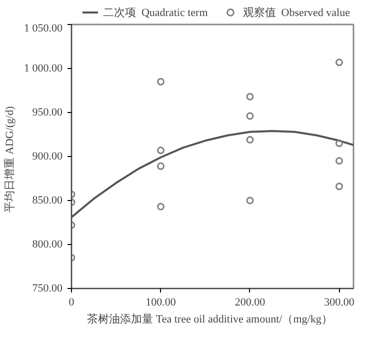  I want to click on x-tick-label: 100.00, so click(161, 302).